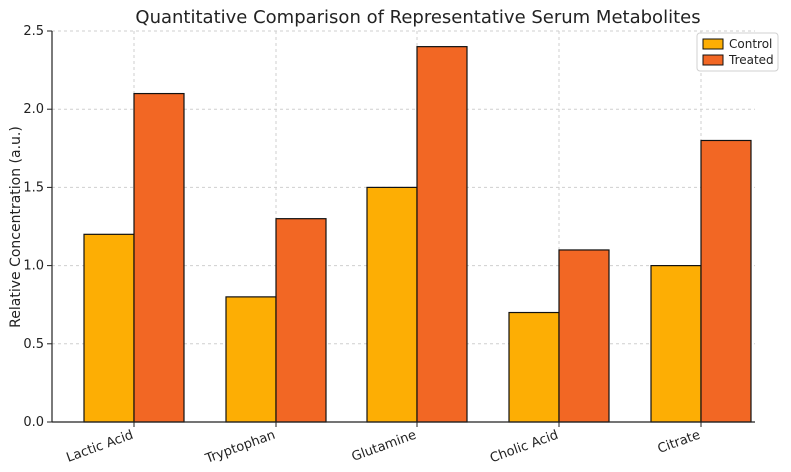  What do you see at coordinates (16, 227) in the screenshot?
I see `y-axis-label: Relative Concentration (a.u.)` at bounding box center [16, 227].